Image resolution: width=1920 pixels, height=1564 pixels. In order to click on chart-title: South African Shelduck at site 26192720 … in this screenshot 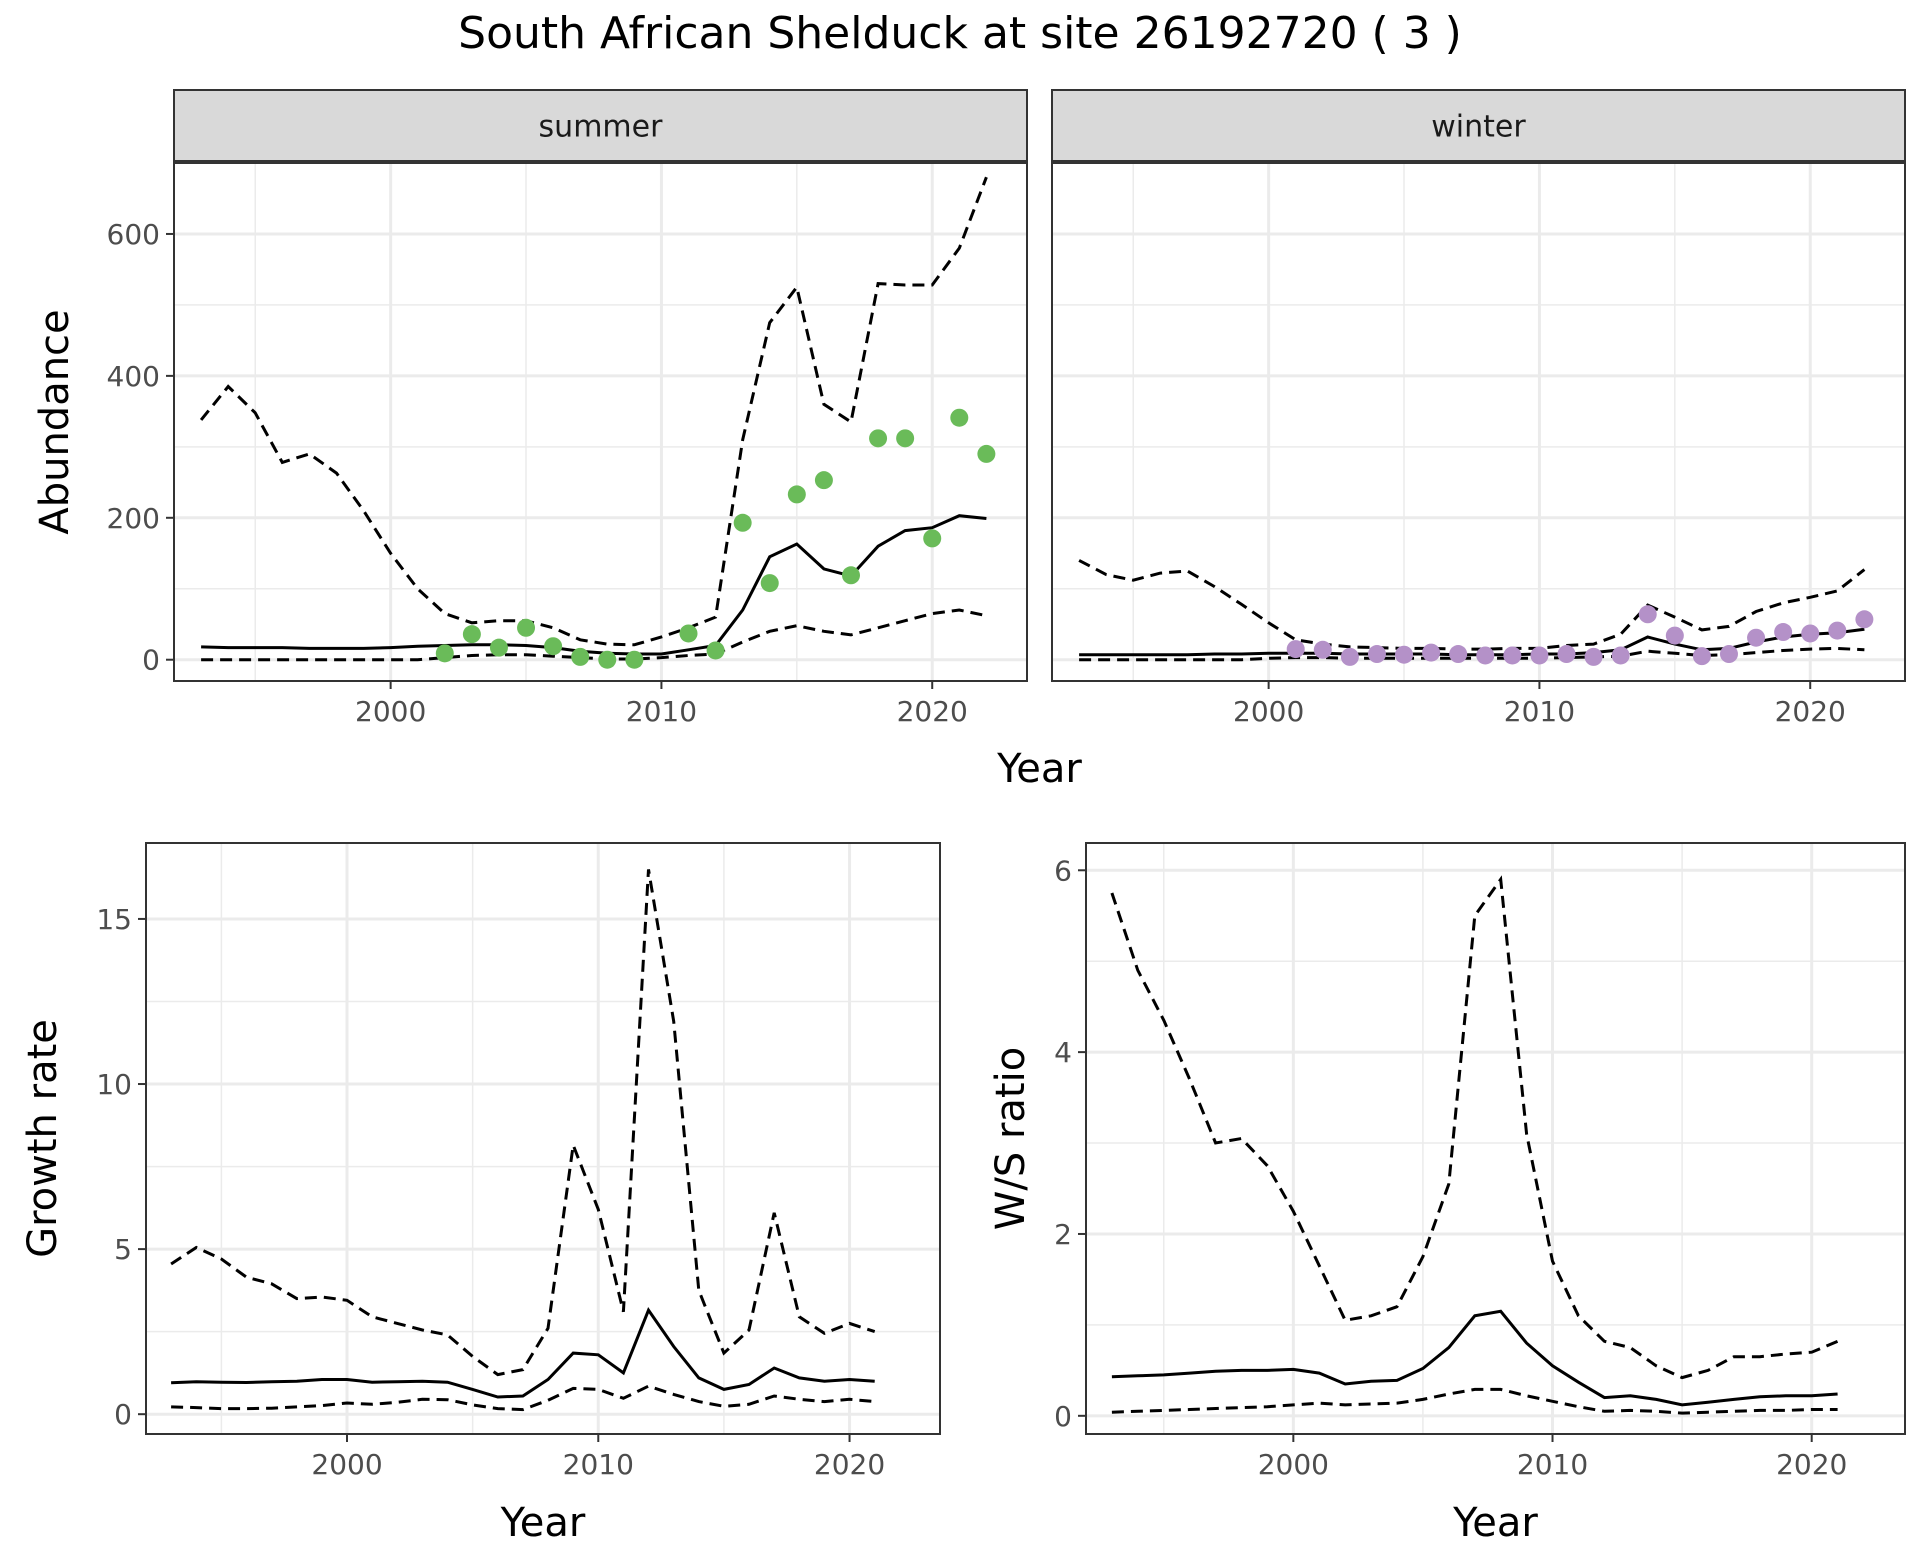, I will do `click(960, 33)`.